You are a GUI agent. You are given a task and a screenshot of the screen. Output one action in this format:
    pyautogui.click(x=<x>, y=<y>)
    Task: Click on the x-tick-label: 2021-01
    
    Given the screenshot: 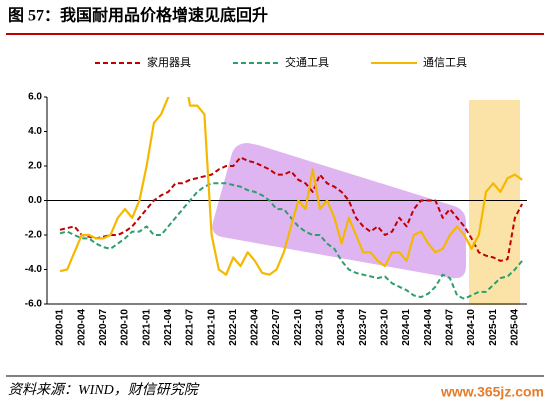 What is the action you would take?
    pyautogui.click(x=146, y=327)
    